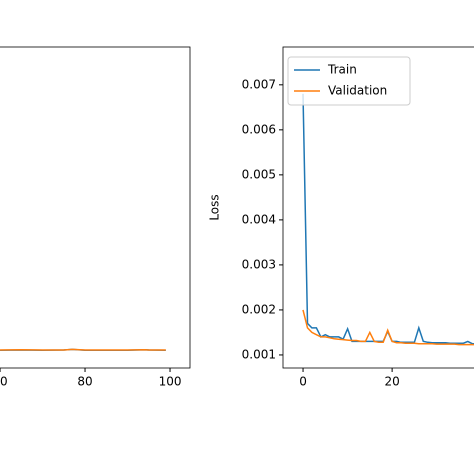  I want to click on y-tick-label: 0.001, so click(259, 354).